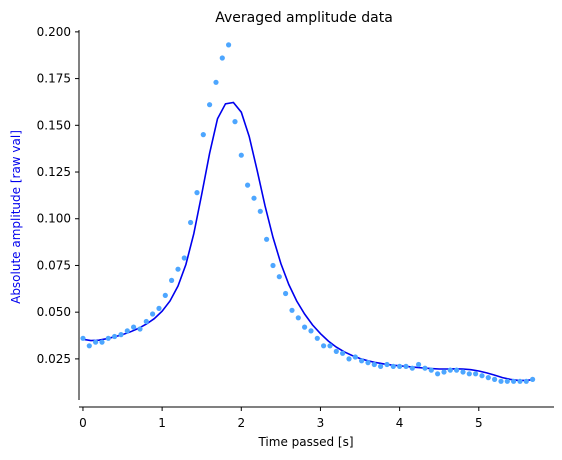 The image size is (562, 460). I want to click on y-tick-label: 0.150, so click(54, 125).